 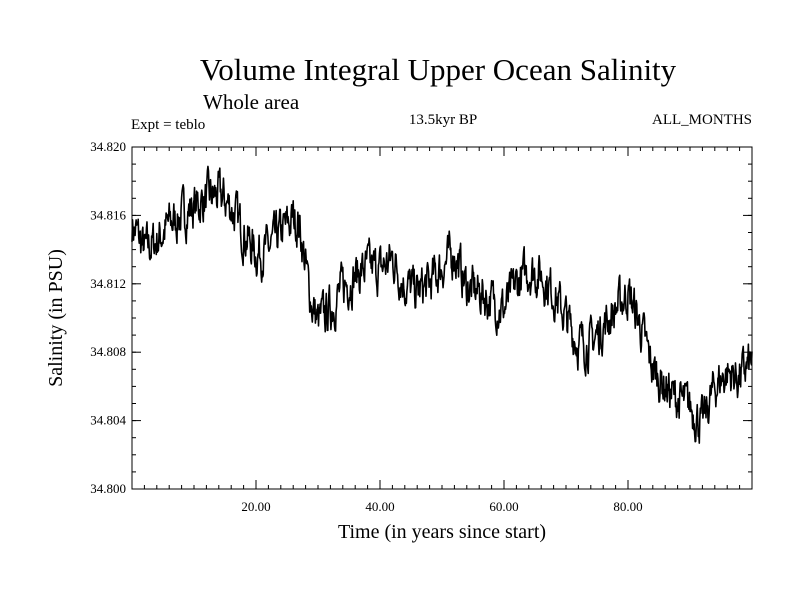 I want to click on chart-subtitle: Whole area, so click(x=251, y=102).